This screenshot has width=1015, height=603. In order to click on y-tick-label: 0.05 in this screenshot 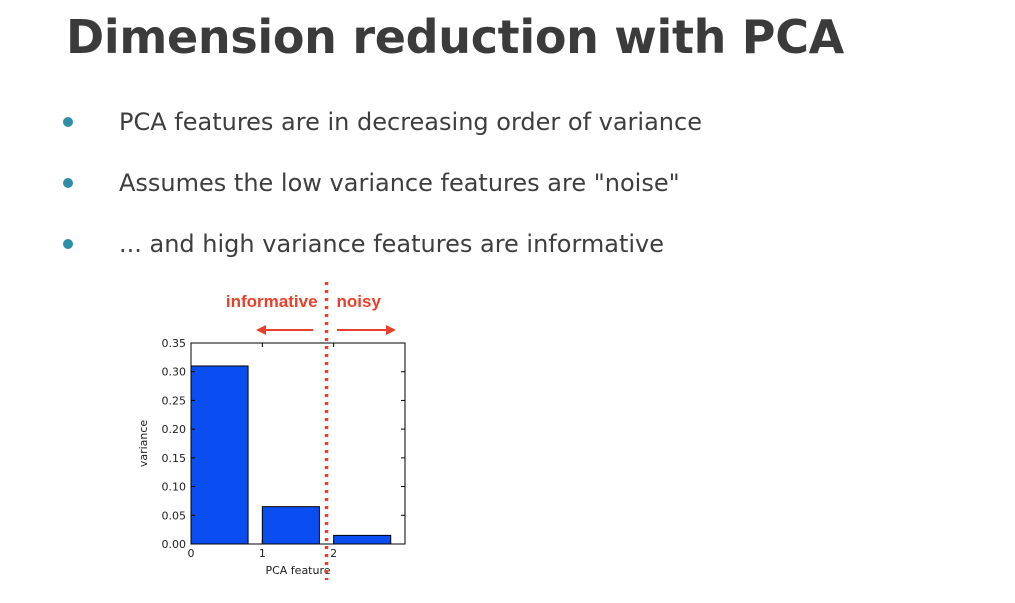, I will do `click(174, 515)`.